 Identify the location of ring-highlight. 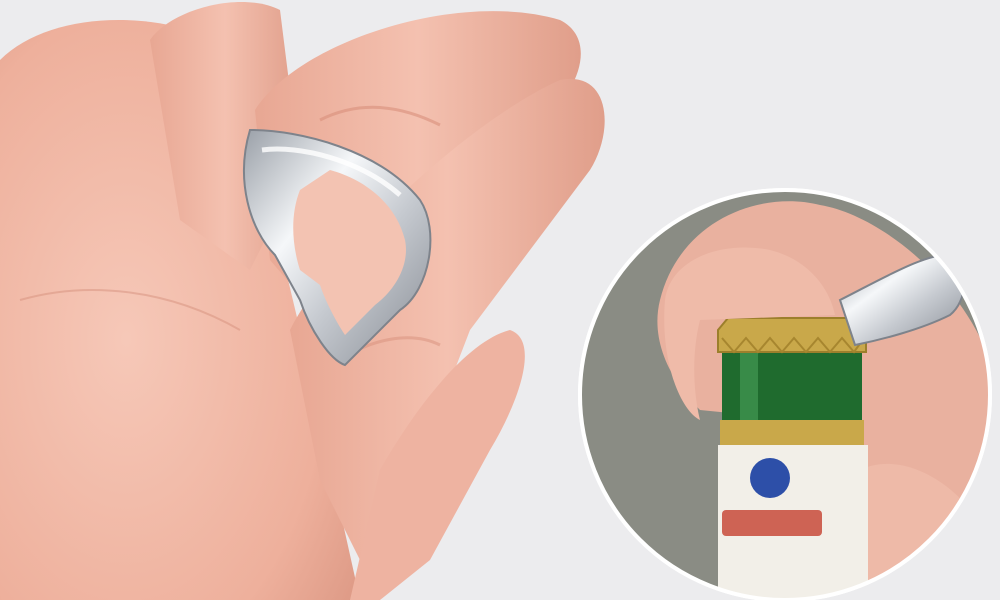
(331, 171).